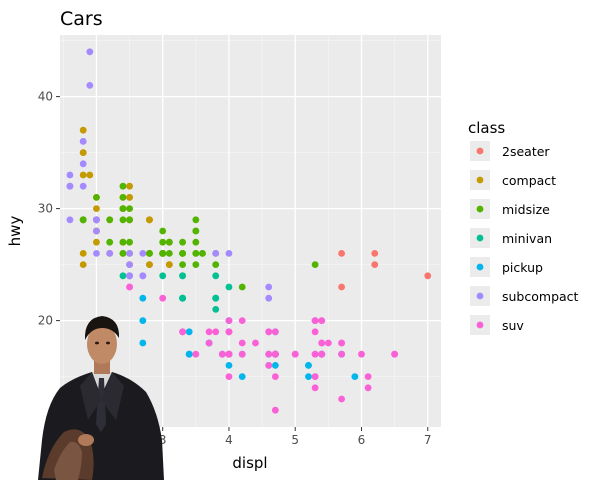  Describe the element at coordinates (529, 180) in the screenshot. I see `legend-label-compact: compact` at that location.